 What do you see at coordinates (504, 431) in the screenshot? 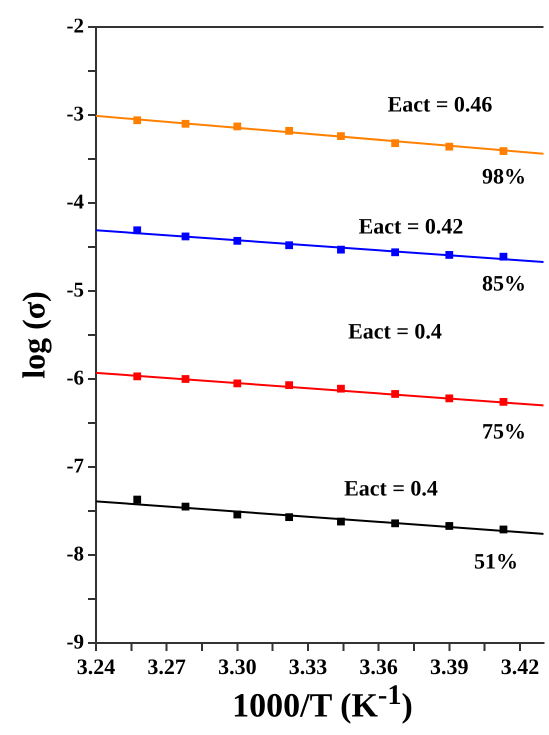
I see `annotation: 75%` at bounding box center [504, 431].